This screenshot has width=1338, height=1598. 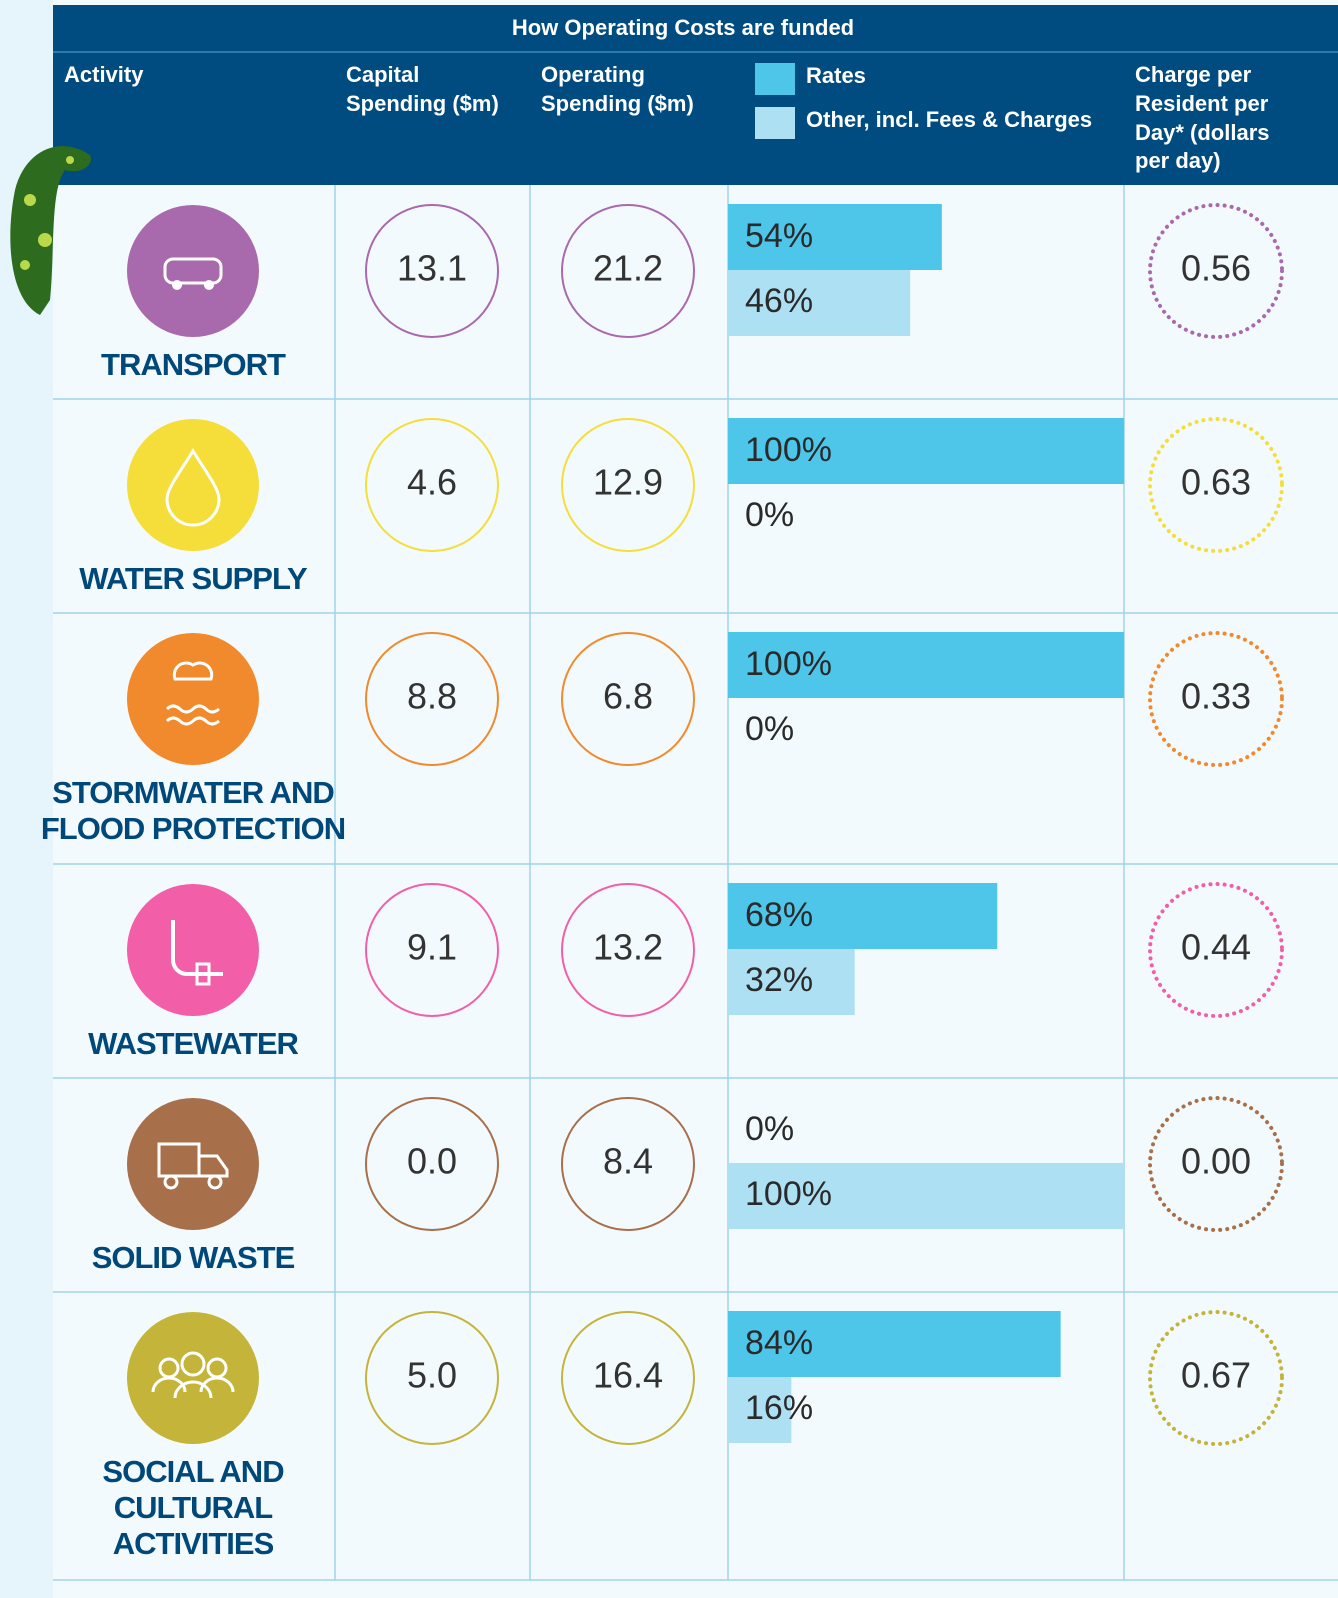 I want to click on activity-name: WASTEWATER, so click(x=193, y=1043).